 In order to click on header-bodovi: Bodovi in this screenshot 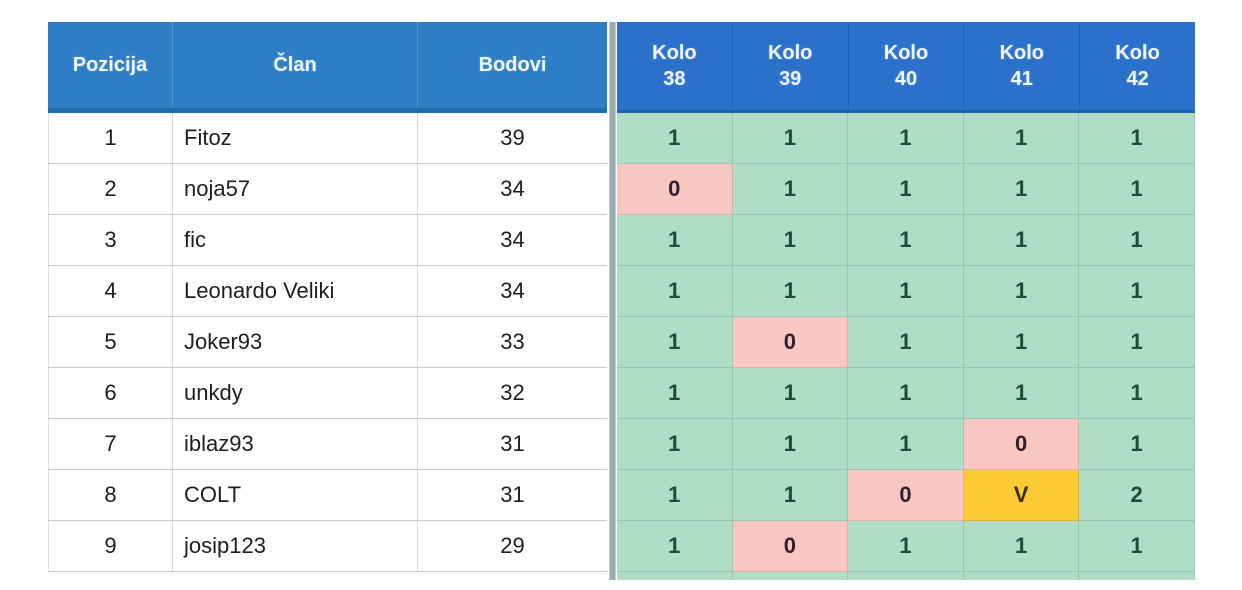, I will do `click(512, 64)`.